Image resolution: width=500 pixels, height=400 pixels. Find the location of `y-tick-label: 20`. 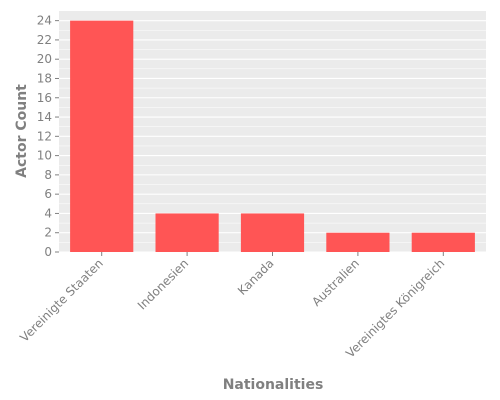

y-tick-label: 20 is located at coordinates (44, 59).